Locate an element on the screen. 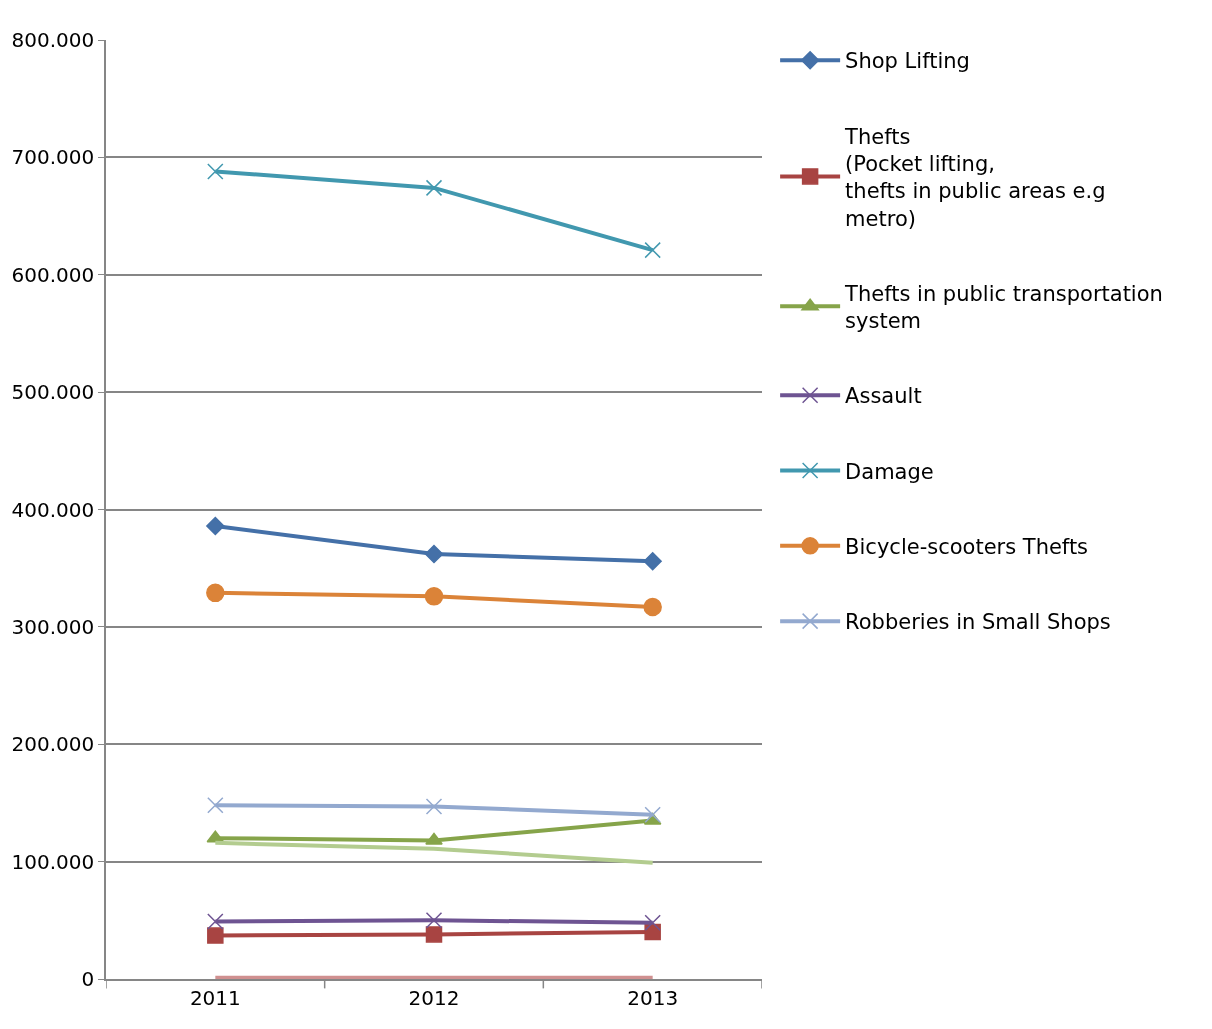 The height and width of the screenshot is (1029, 1212). legend-label: Assault is located at coordinates (883, 396).